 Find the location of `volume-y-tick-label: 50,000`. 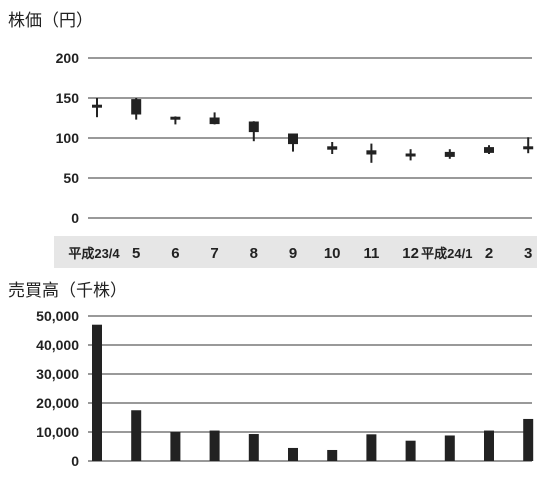

volume-y-tick-label: 50,000 is located at coordinates (57, 316).